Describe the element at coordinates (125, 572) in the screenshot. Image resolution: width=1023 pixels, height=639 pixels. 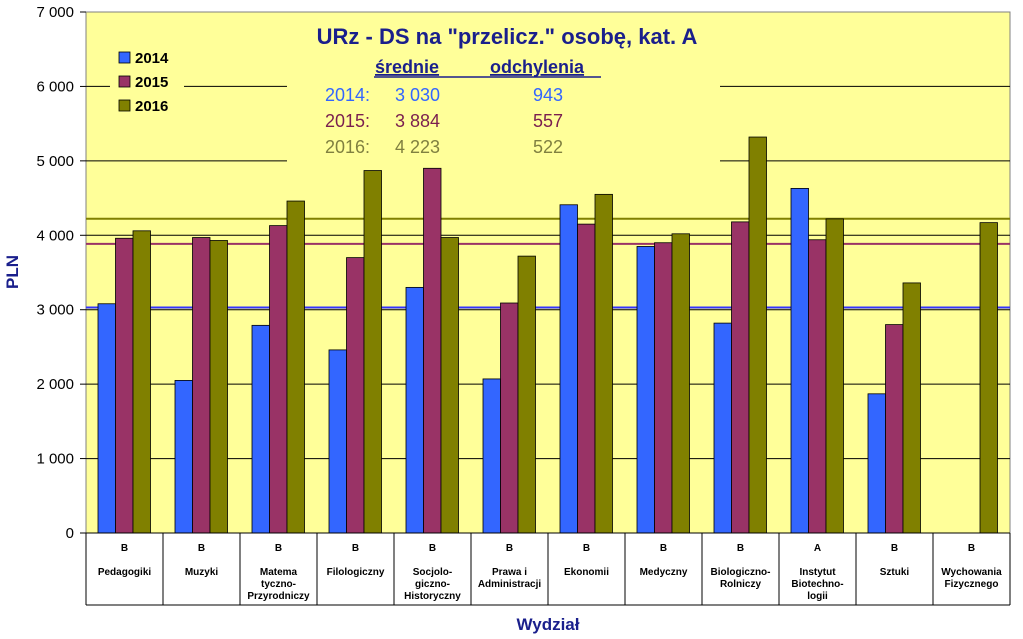
I see `category-label: Pedagogiki` at that location.